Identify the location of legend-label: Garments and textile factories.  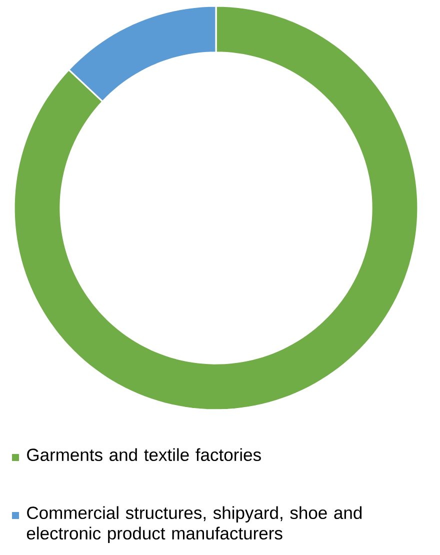
(144, 455).